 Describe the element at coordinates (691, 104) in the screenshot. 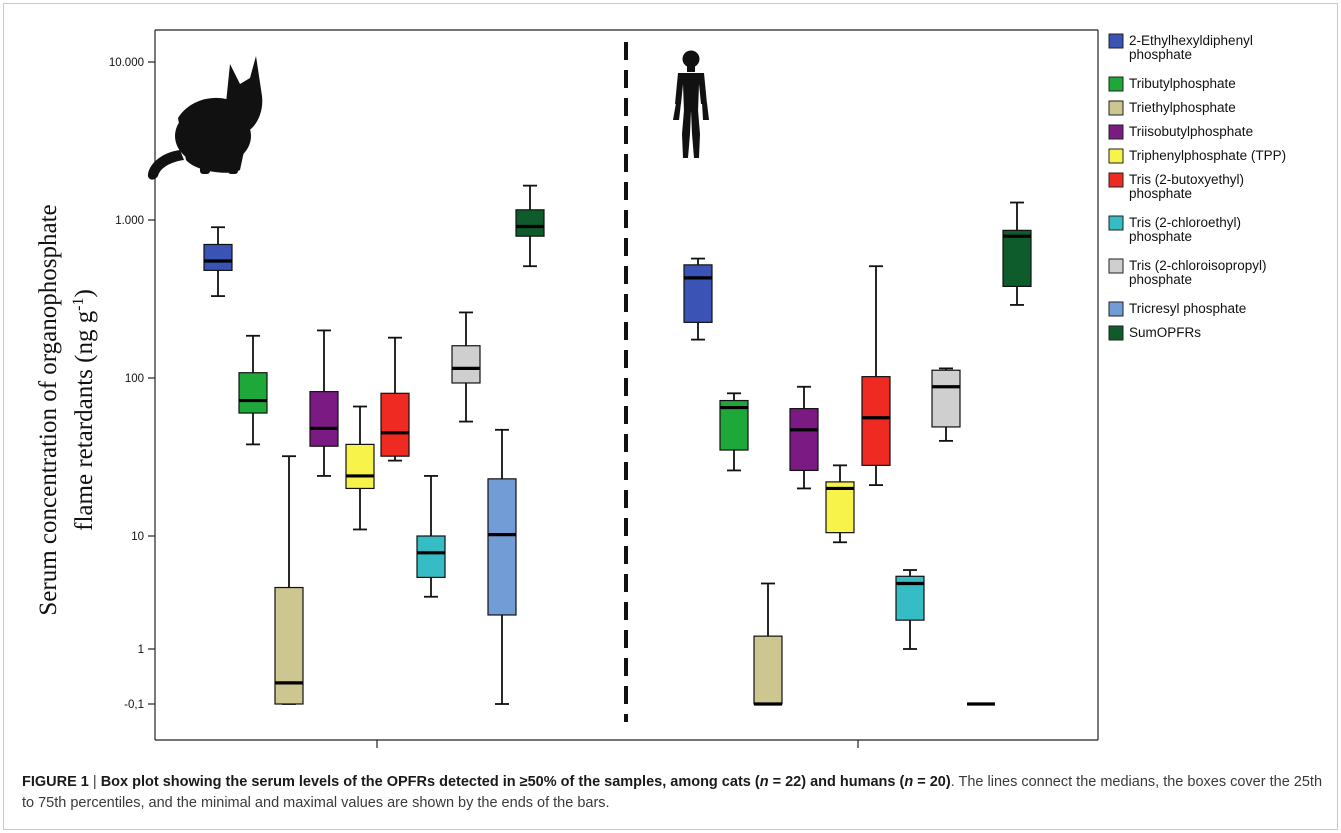

I see `human-silhouette-icon` at that location.